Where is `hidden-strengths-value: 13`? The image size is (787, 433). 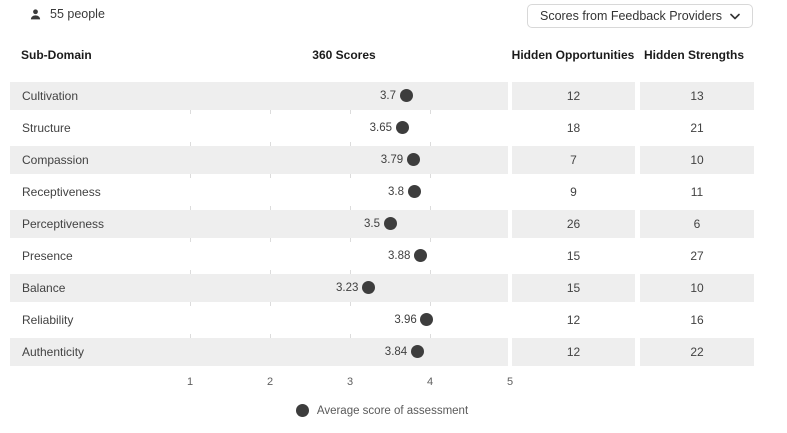
hidden-strengths-value: 13 is located at coordinates (697, 96).